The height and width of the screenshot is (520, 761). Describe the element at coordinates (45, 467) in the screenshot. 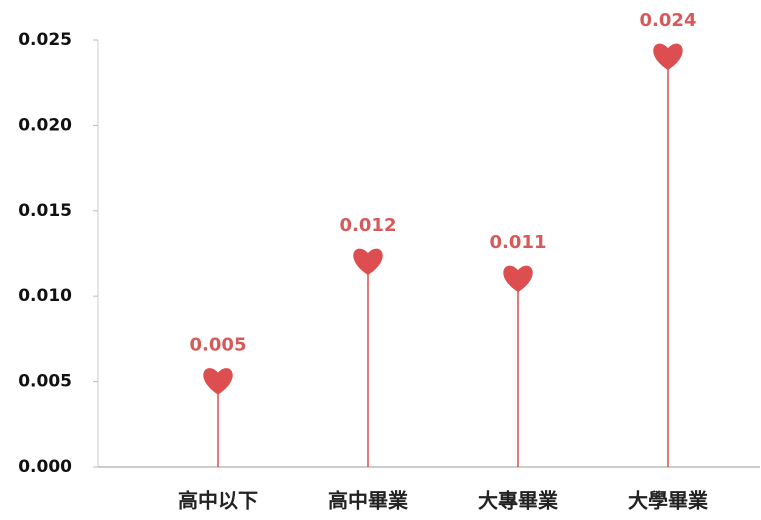

I see `y-tick-label: 0.000` at that location.